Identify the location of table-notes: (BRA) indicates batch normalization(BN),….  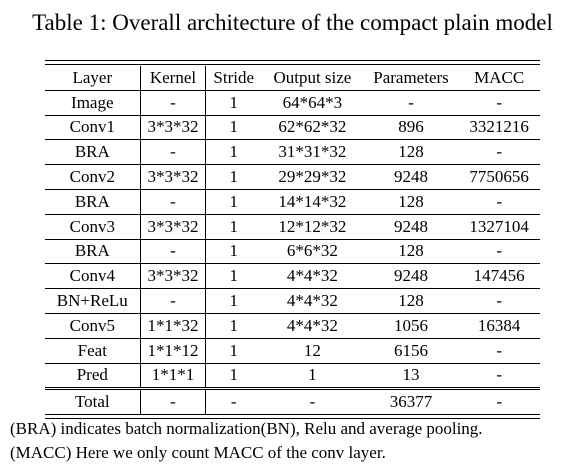
(295, 441).